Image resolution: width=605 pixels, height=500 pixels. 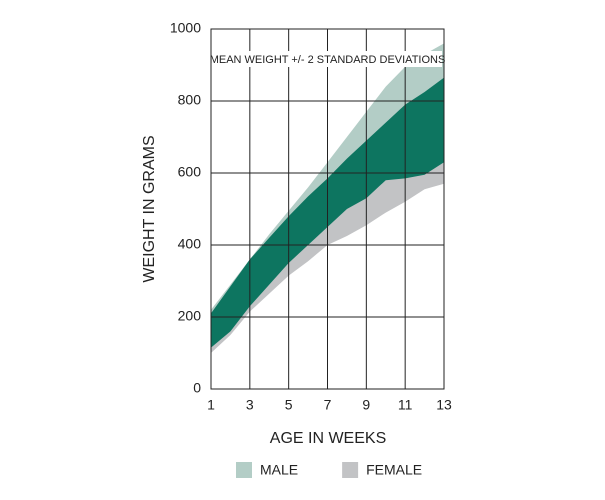 I want to click on x-tick-label: 7, so click(x=328, y=405).